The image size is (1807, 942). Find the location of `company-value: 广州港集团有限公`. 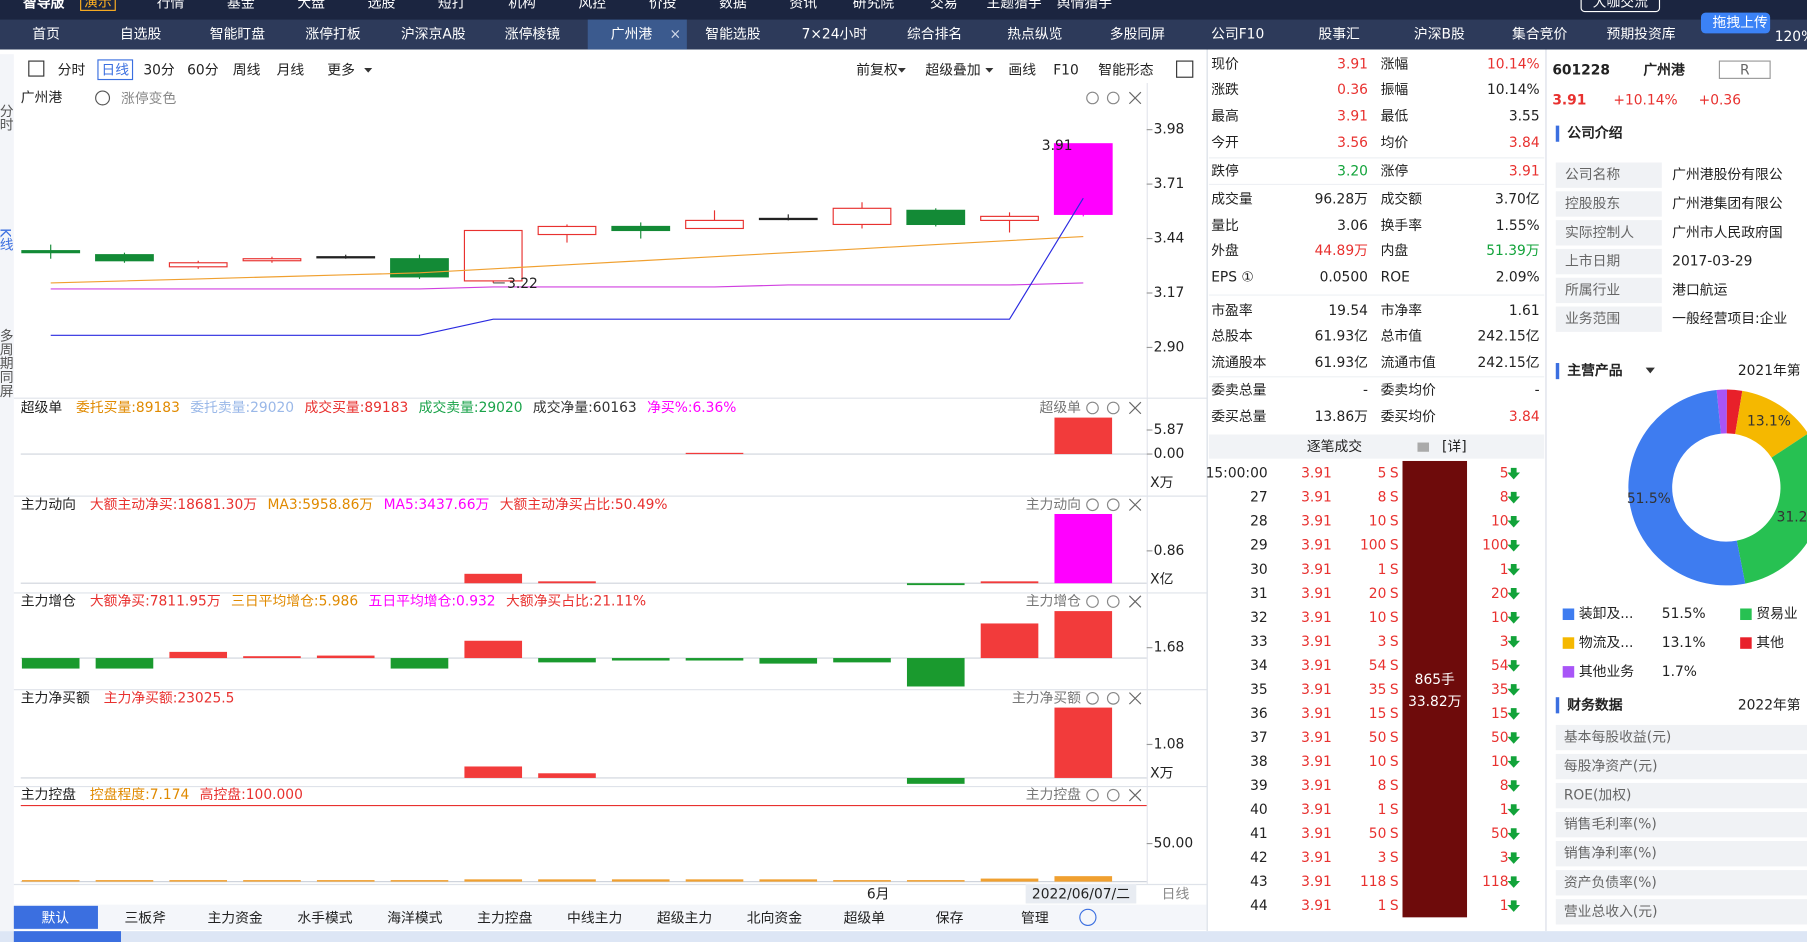

company-value: 广州港集团有限公 is located at coordinates (1727, 204).